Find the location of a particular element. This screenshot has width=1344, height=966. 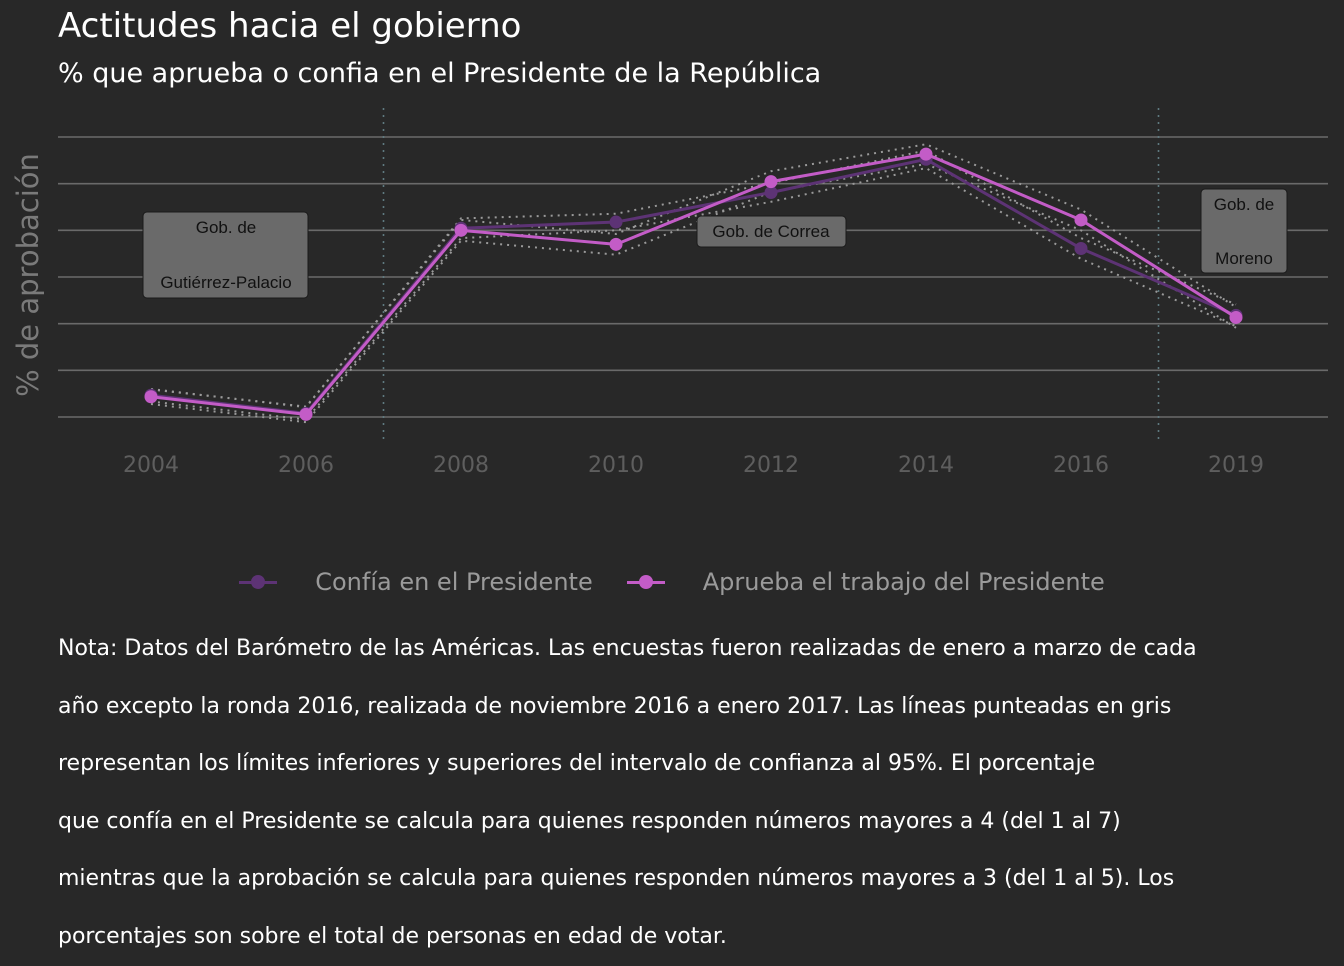

x-tick-label: 2014 is located at coordinates (926, 465).